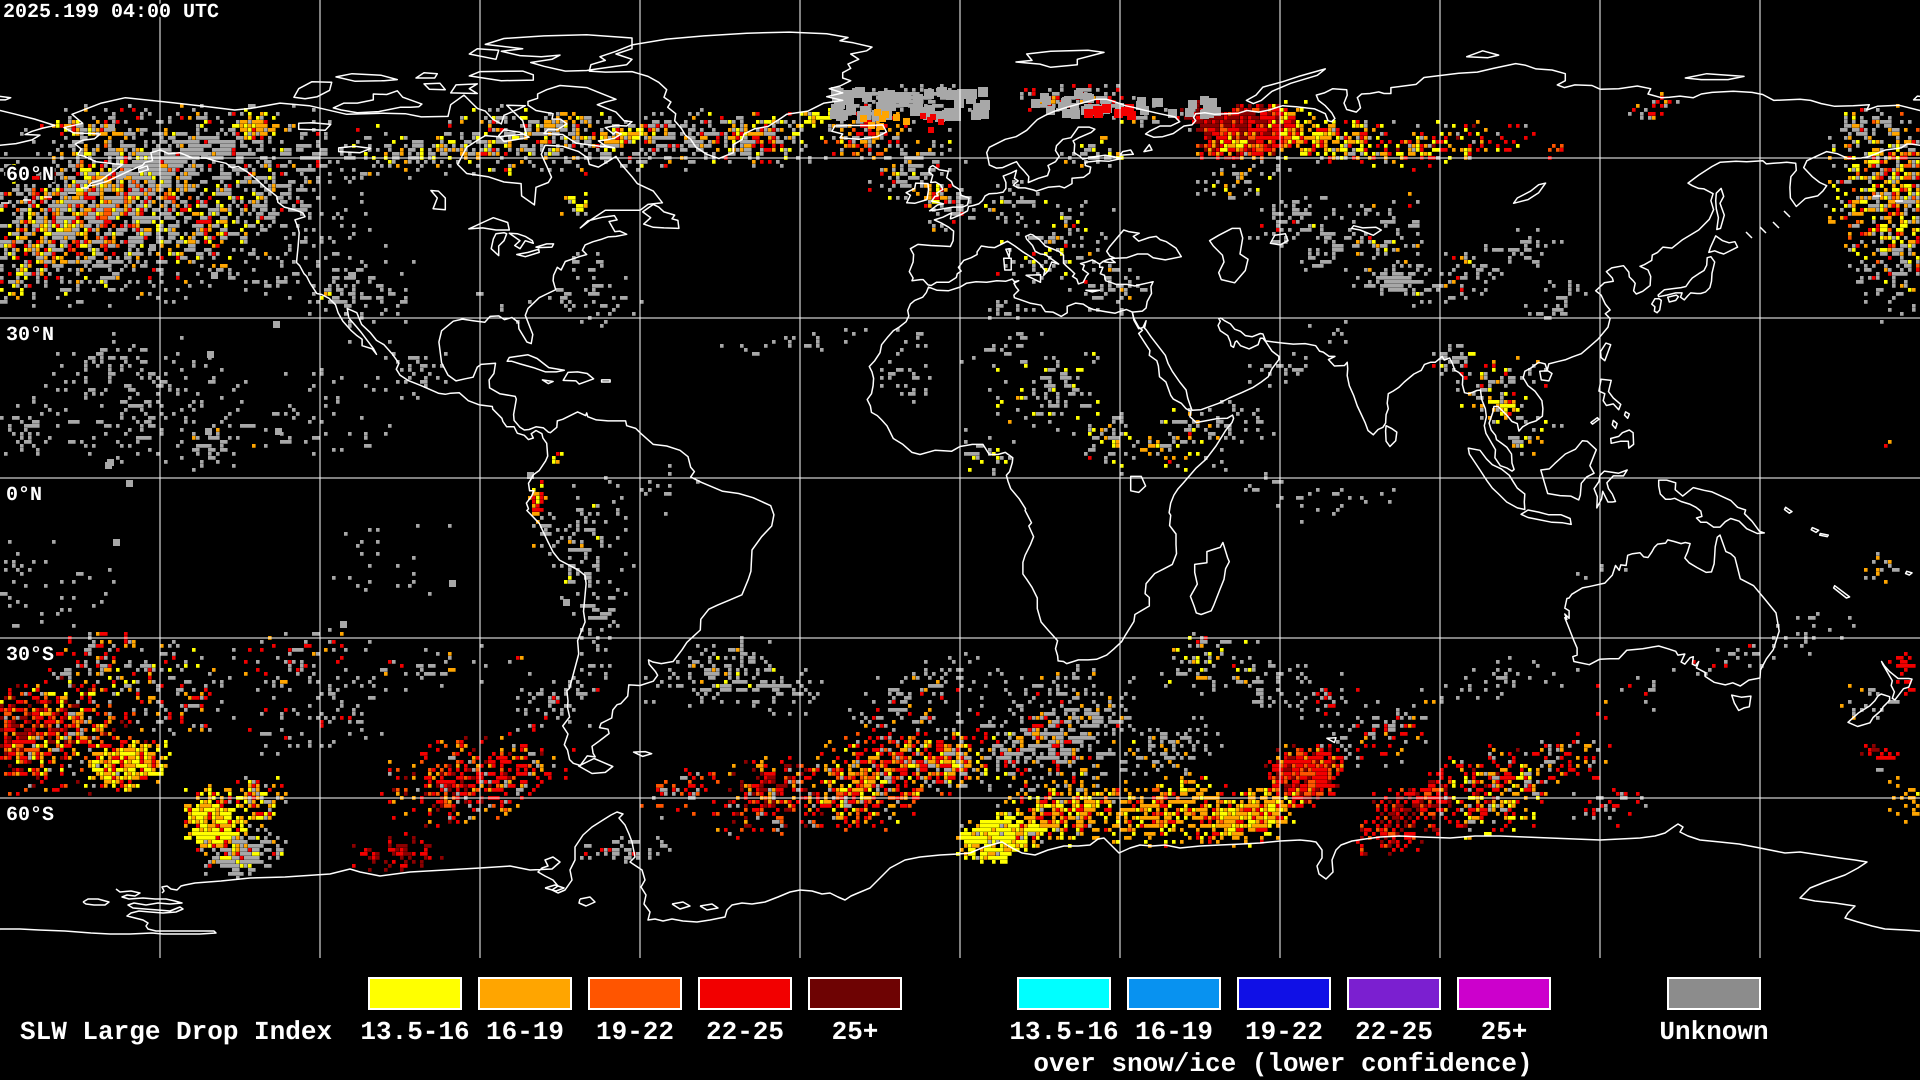 The width and height of the screenshot is (1920, 1080). Describe the element at coordinates (30, 815) in the screenshot. I see `svg-text: 60°S` at that location.